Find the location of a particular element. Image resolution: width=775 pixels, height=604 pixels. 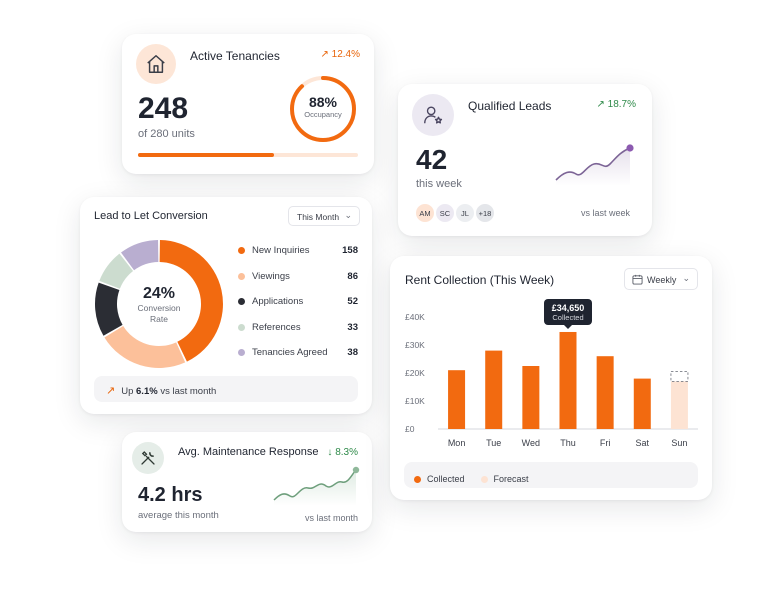

legend-label: Viewings is located at coordinates (271, 276).